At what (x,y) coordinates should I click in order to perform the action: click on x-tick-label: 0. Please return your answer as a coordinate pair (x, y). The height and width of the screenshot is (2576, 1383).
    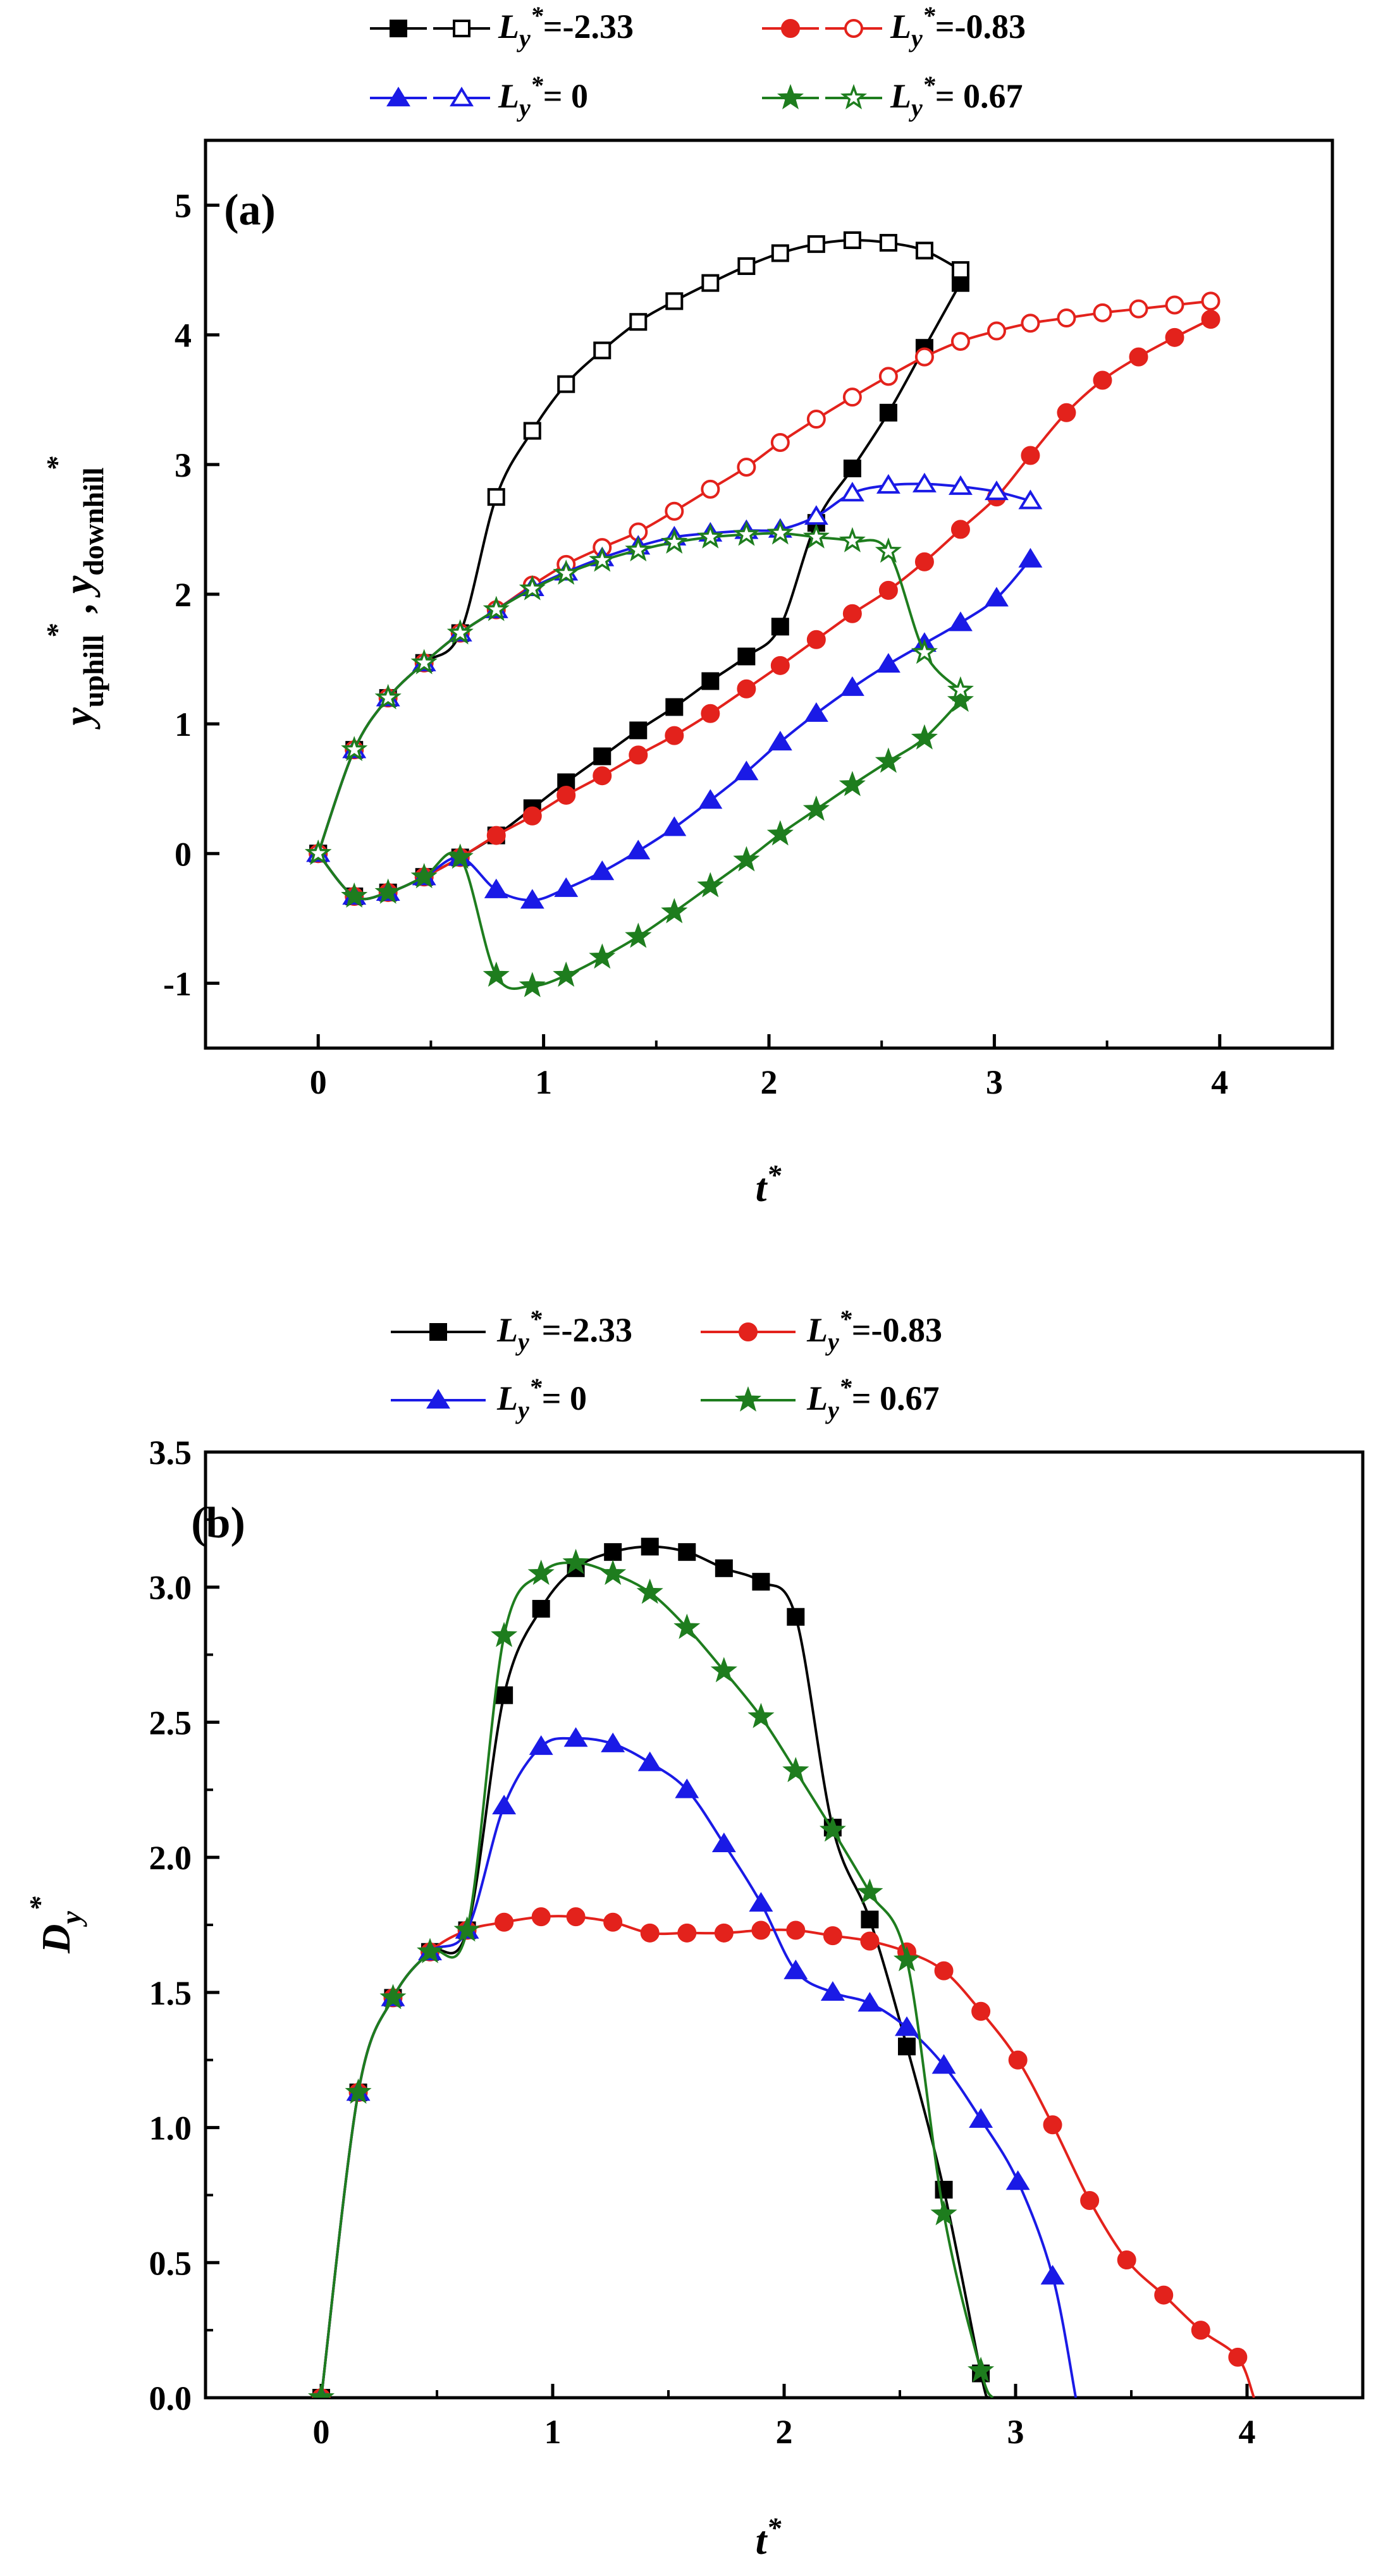
    Looking at the image, I should click on (319, 1082).